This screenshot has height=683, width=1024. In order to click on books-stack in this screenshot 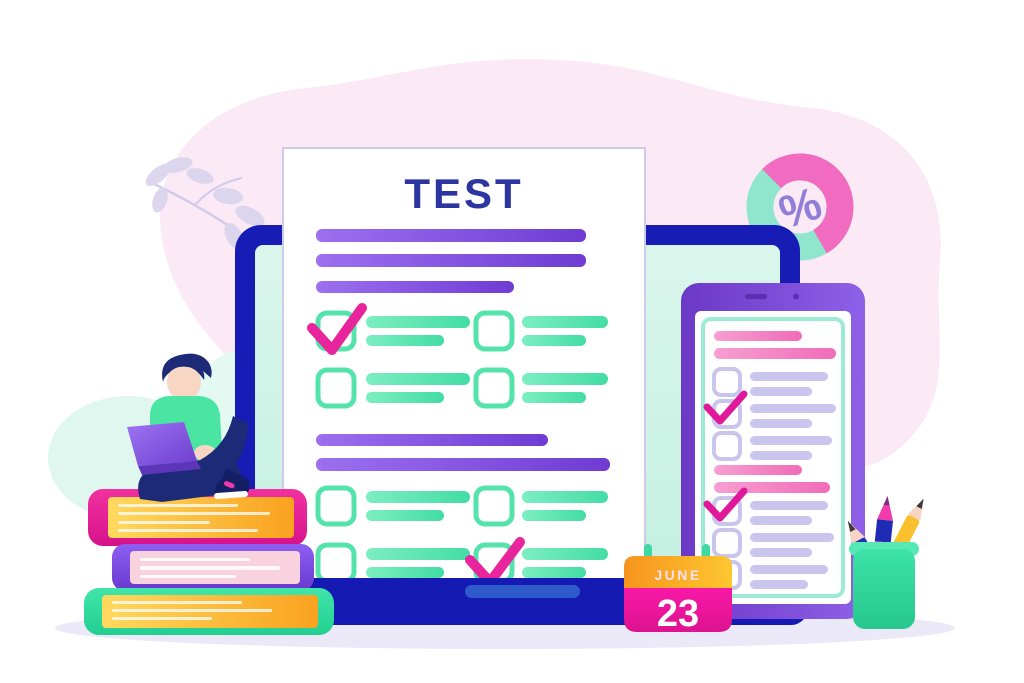, I will do `click(209, 562)`.